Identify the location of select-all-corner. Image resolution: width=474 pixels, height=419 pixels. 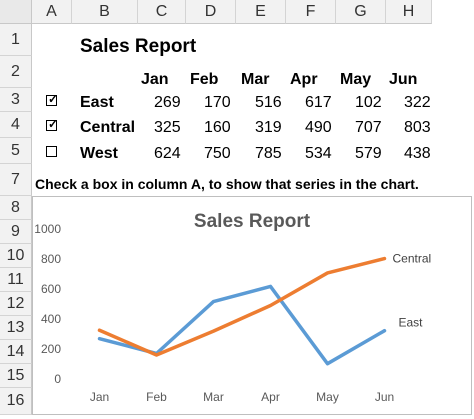
(16, 12).